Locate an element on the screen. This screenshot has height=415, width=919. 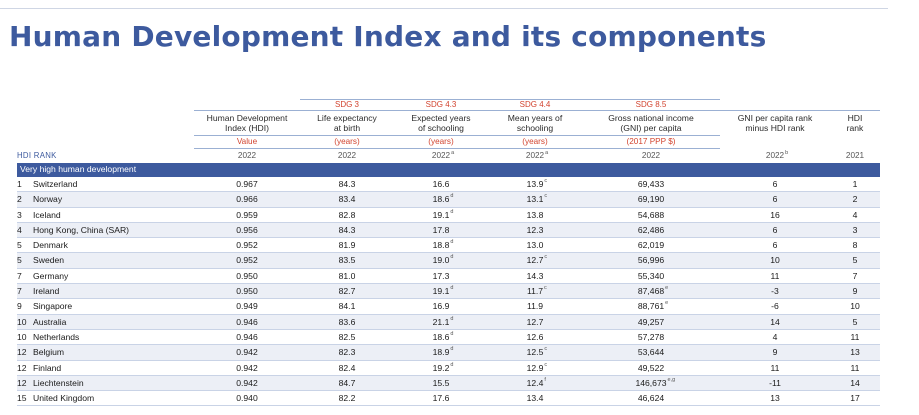
expected-schooling-cell-value: 18.6 d is located at coordinates (443, 336).